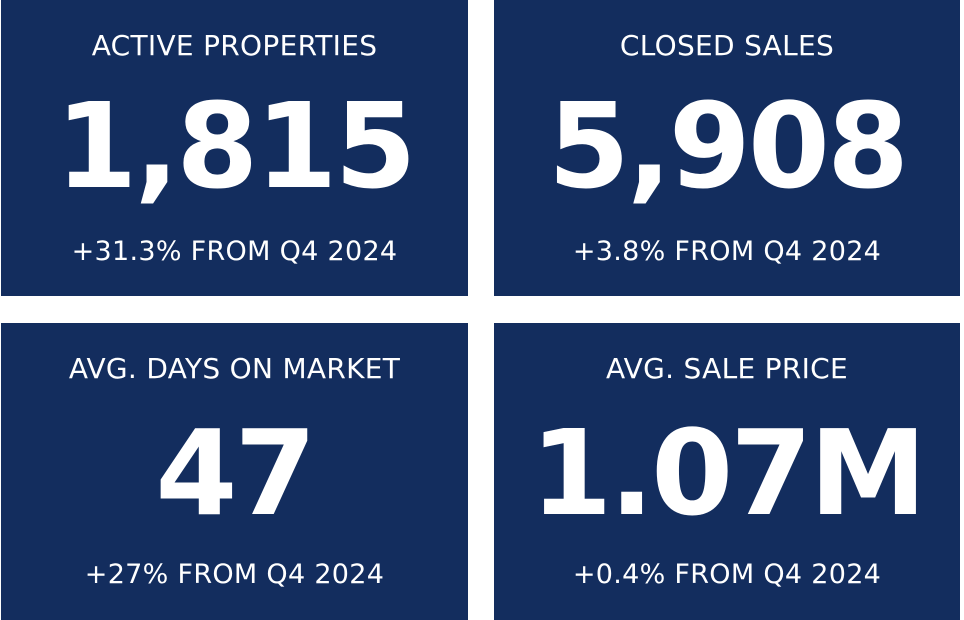 The height and width of the screenshot is (620, 964). I want to click on stat-label: AVG. SALE PRICE, so click(727, 368).